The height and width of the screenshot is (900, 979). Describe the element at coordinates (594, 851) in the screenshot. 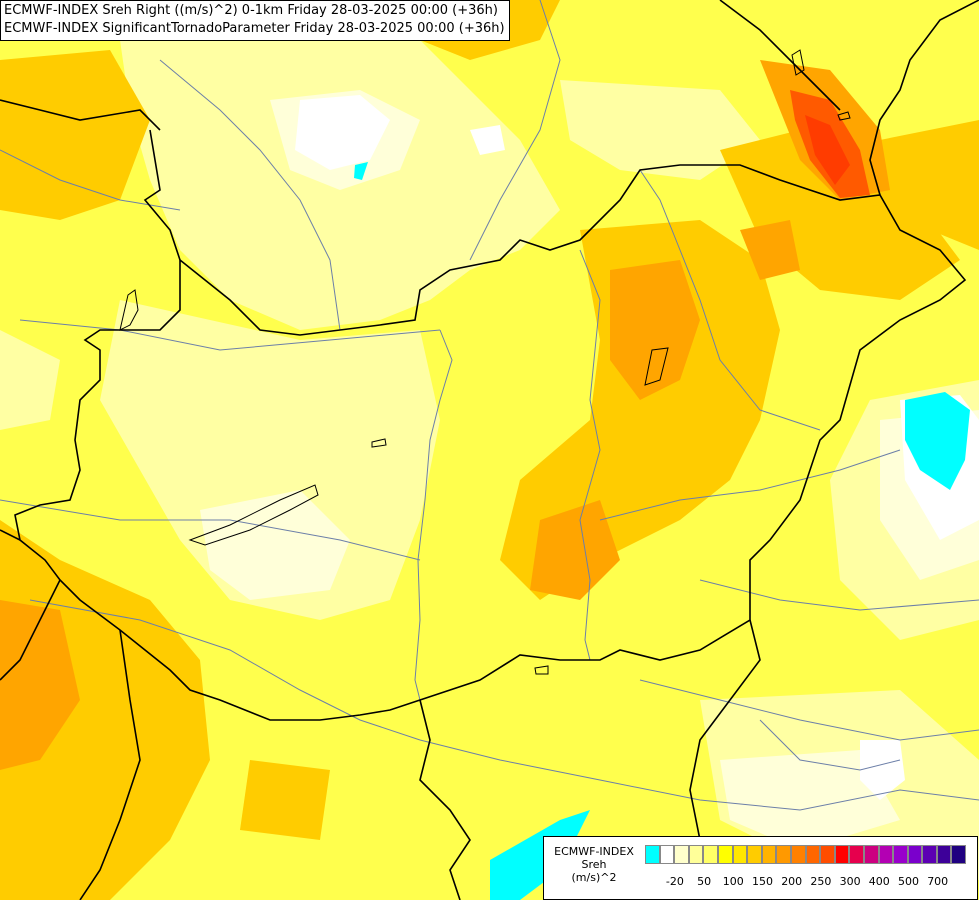

I see `legend-title-line-1: ECMWF-INDEX` at that location.